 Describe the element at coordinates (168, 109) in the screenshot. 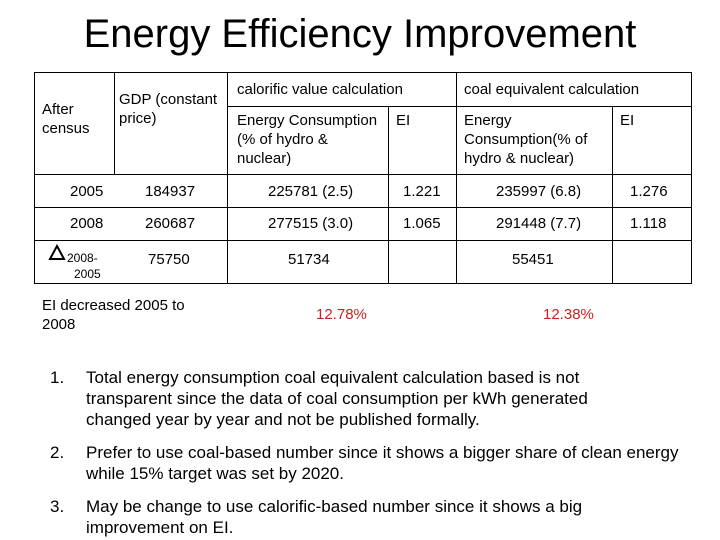

I see `header-gdp: GDP (constant price)` at that location.